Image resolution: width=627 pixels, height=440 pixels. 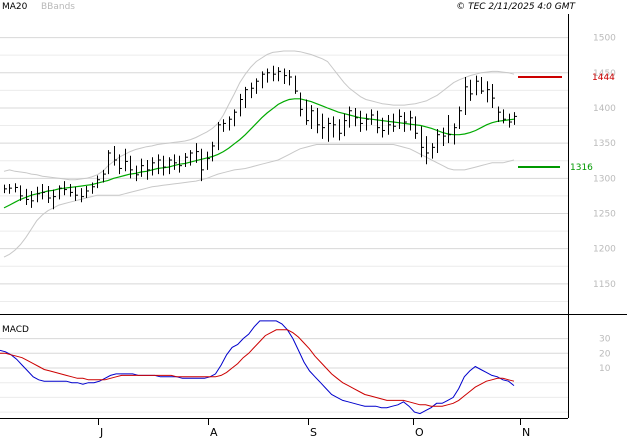 What do you see at coordinates (516, 7) in the screenshot?
I see `source-stamp: © TEC 2/11/2025 4:0 GMT` at bounding box center [516, 7].